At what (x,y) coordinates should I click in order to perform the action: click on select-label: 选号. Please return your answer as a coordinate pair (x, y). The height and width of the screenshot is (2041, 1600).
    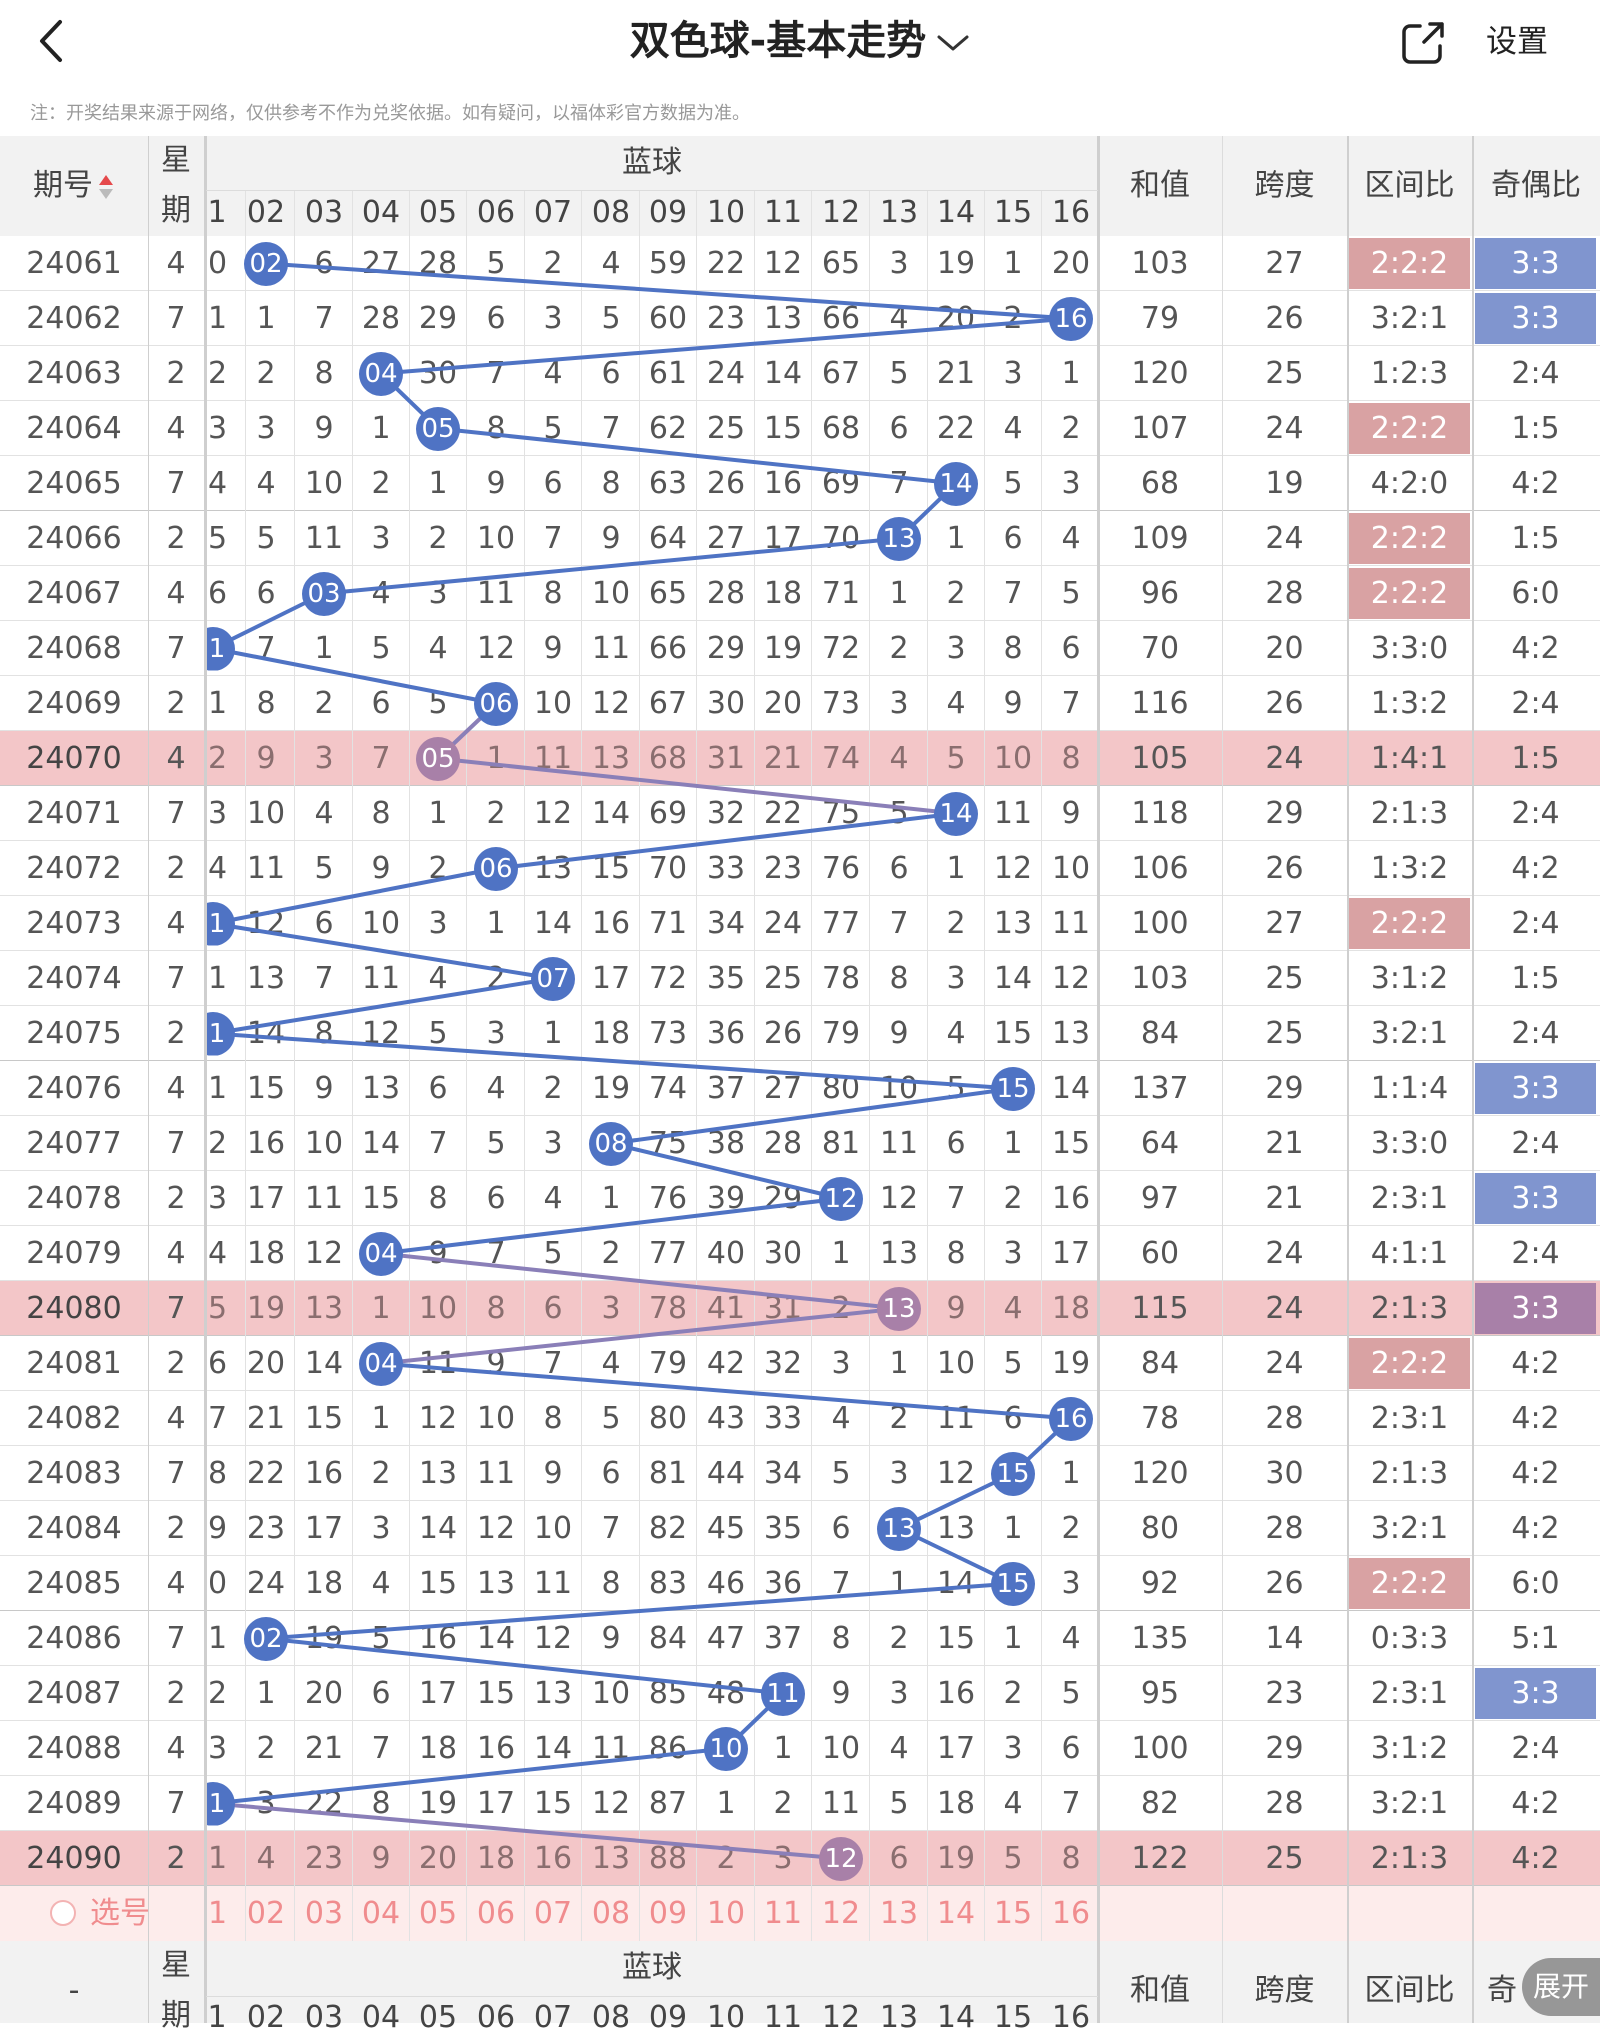
    Looking at the image, I should click on (120, 1913).